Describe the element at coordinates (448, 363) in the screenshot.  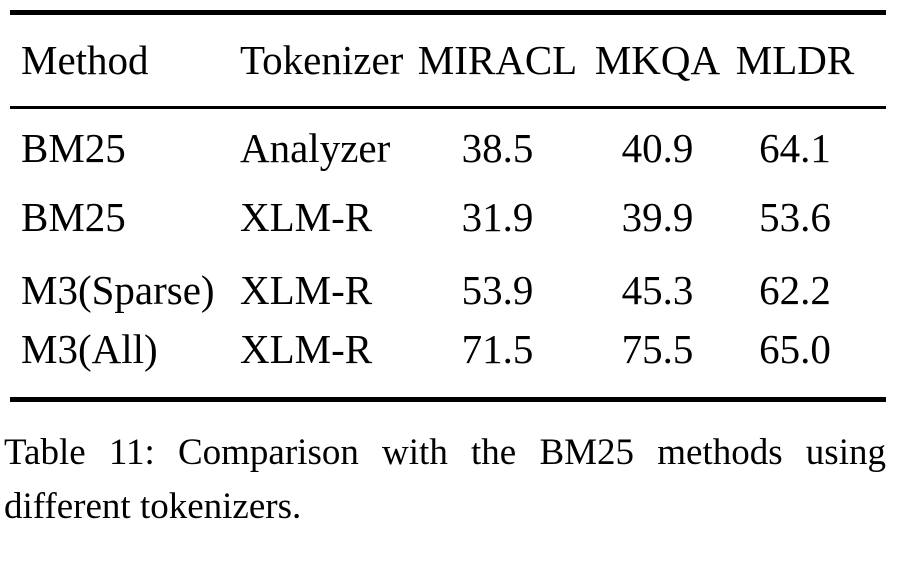
I see `table-row: M3(All) XLM-R 71.5 75.5 65.0` at that location.